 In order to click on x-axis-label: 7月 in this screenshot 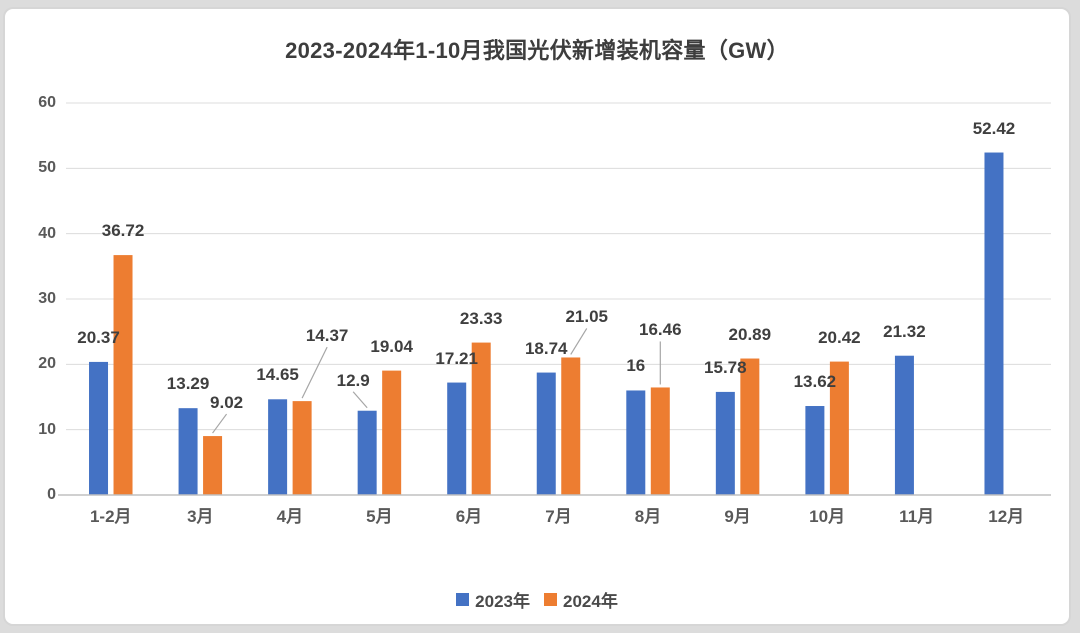, I will do `click(558, 516)`.